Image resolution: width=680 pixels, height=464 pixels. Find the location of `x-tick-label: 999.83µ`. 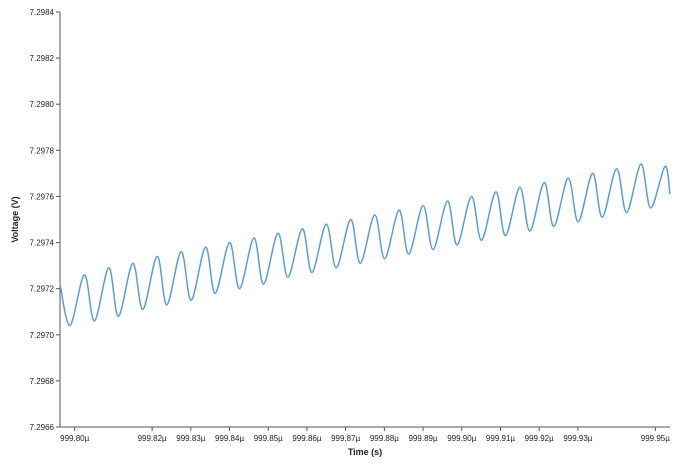

x-tick-label: 999.83µ is located at coordinates (190, 438).